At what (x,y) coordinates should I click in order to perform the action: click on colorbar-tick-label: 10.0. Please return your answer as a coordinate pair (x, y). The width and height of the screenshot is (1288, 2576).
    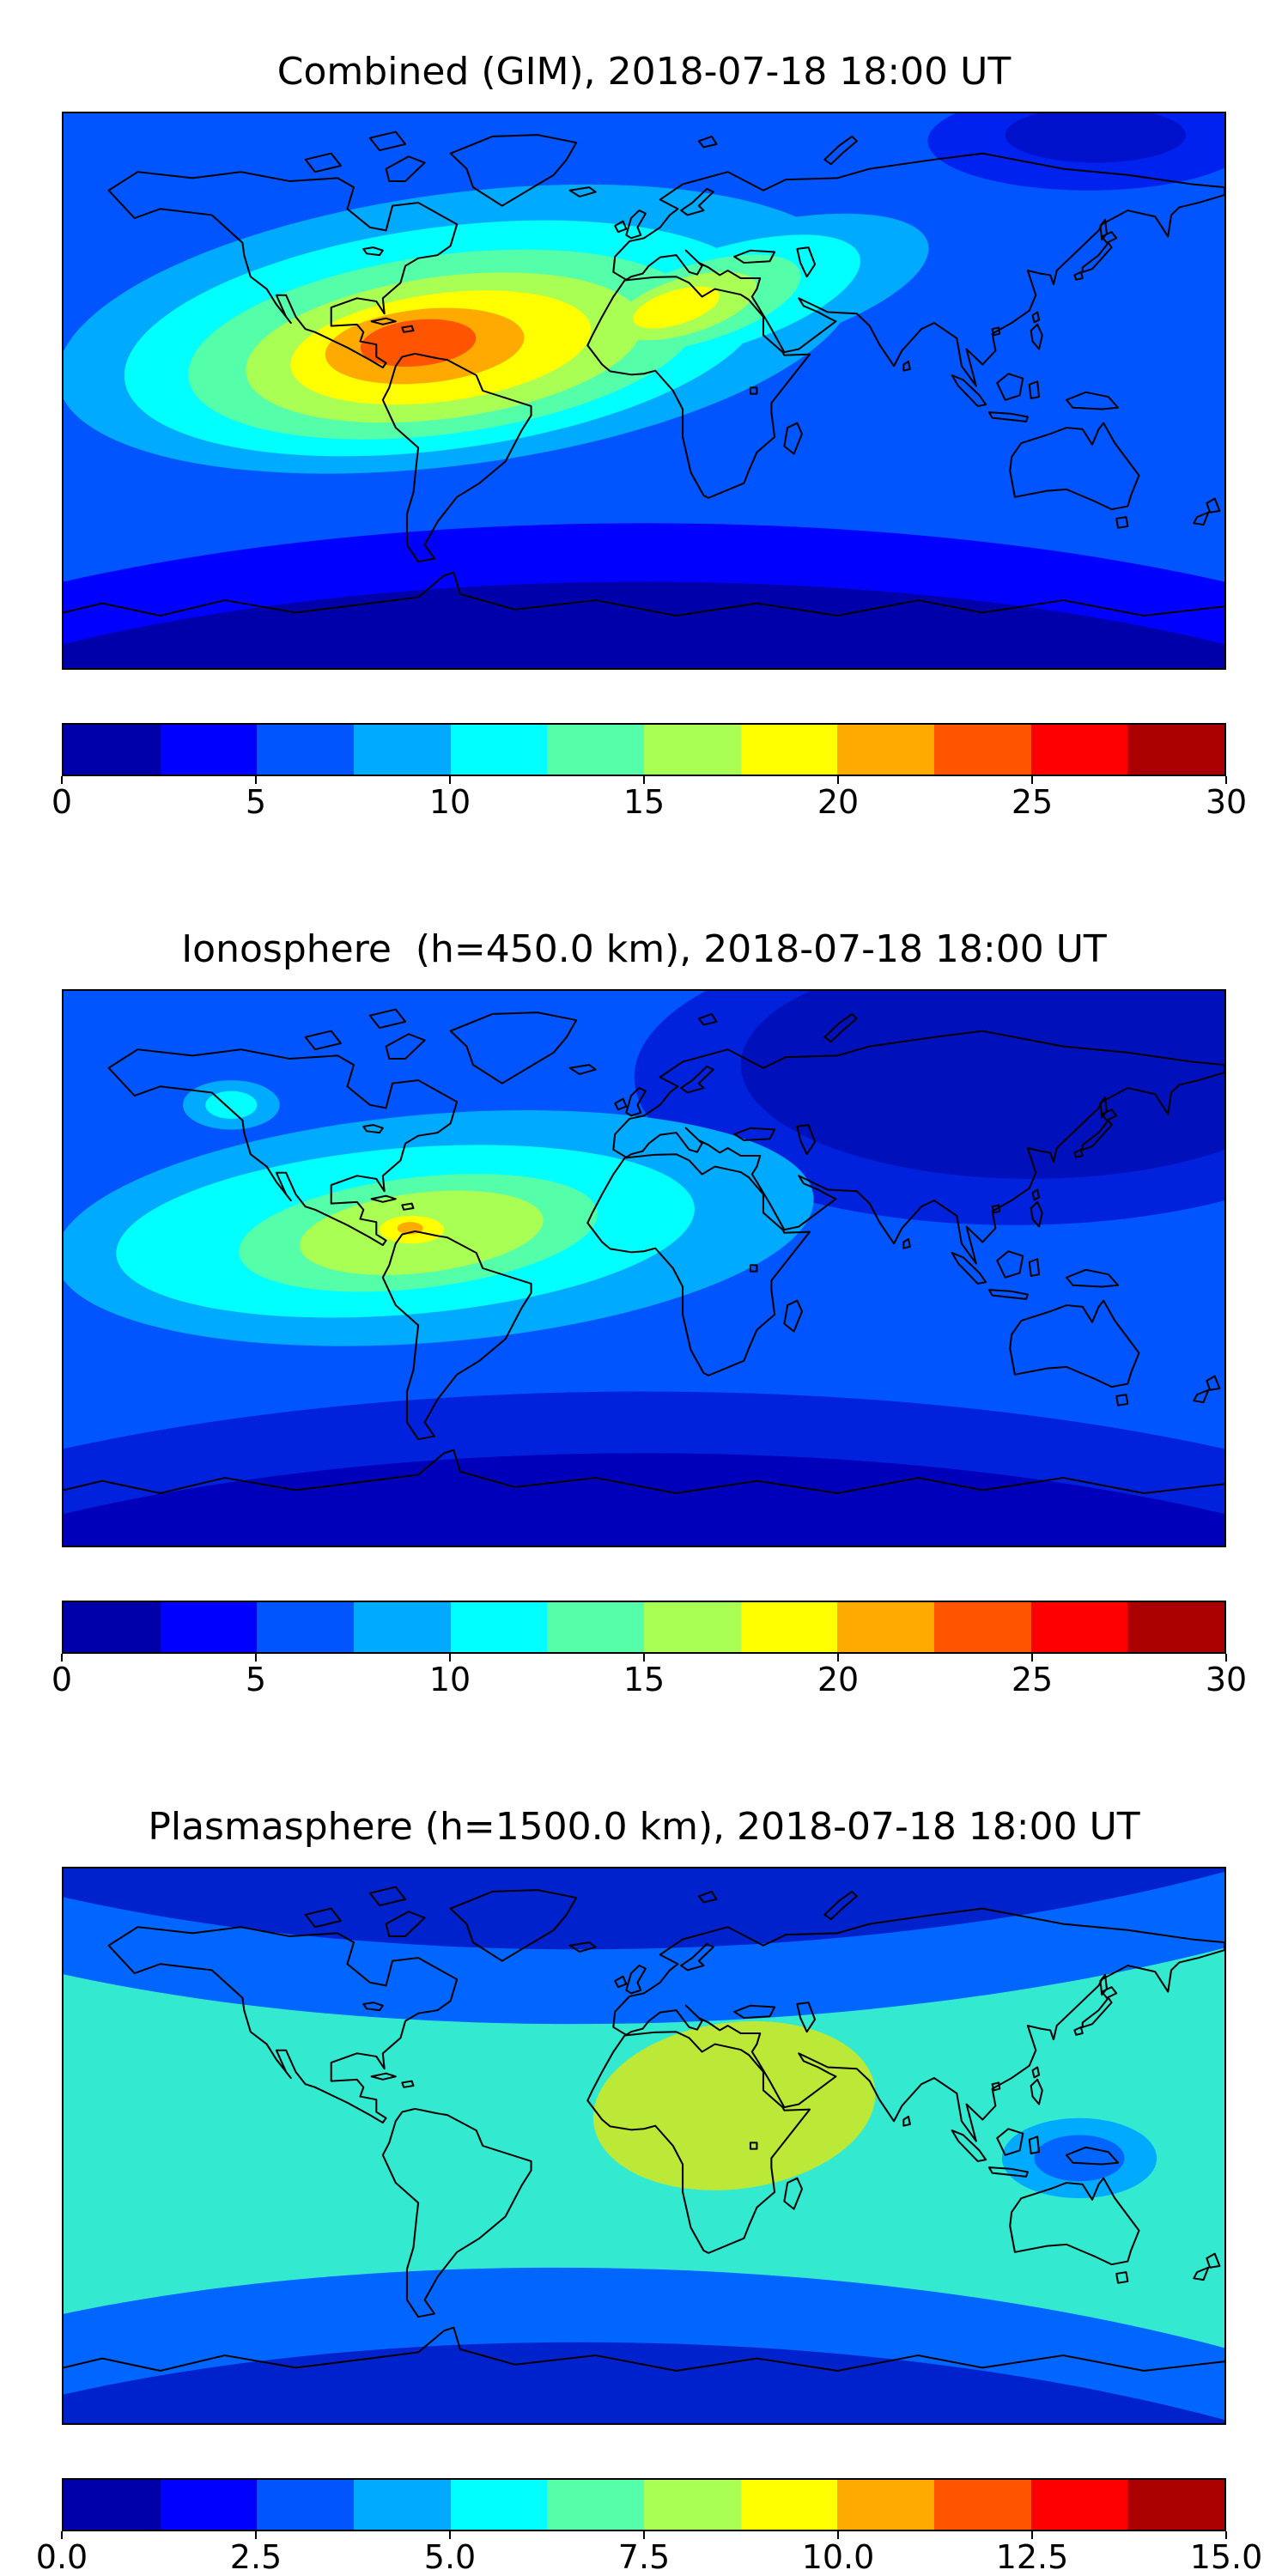
    Looking at the image, I should click on (838, 2557).